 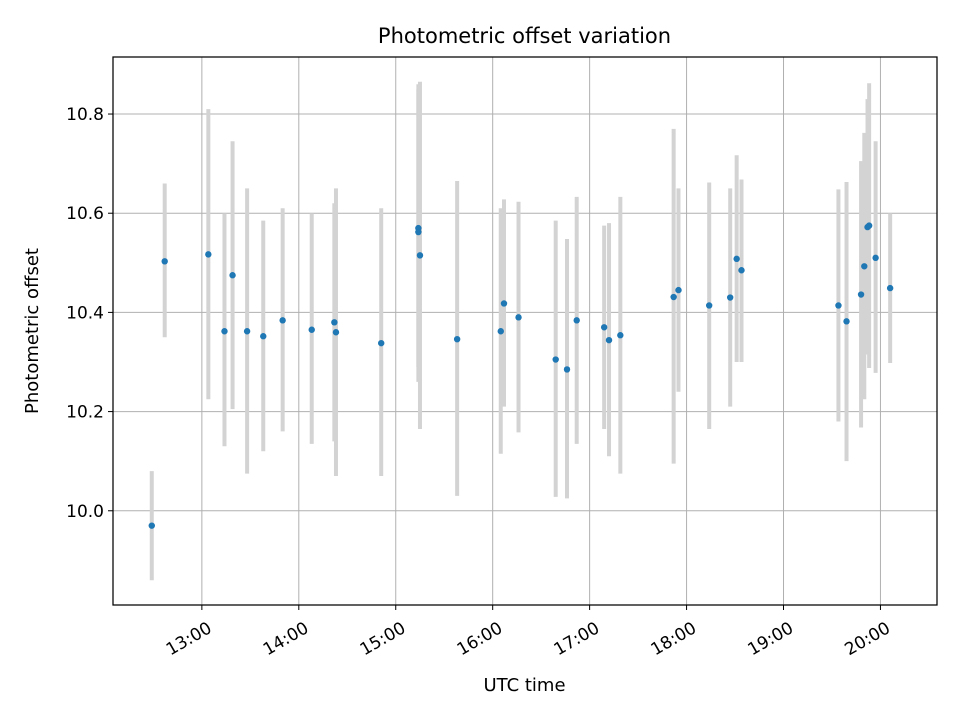 I want to click on y-tick-label: 10.6, so click(x=85, y=214).